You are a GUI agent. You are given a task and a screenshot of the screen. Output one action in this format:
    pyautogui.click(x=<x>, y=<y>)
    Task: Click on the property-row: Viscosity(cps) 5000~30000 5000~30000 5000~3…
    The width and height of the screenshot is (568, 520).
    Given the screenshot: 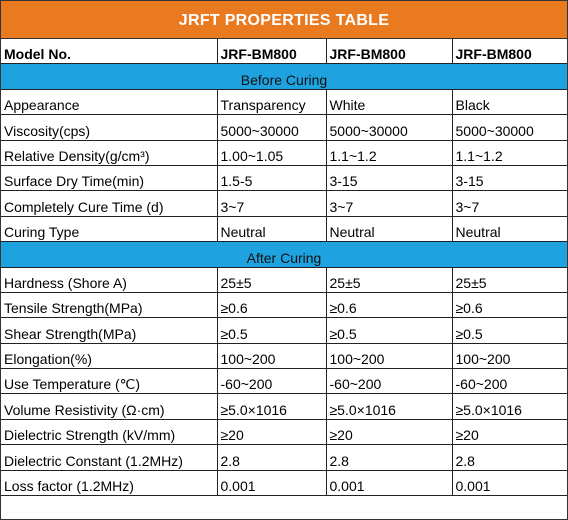 What is the action you would take?
    pyautogui.click(x=284, y=127)
    